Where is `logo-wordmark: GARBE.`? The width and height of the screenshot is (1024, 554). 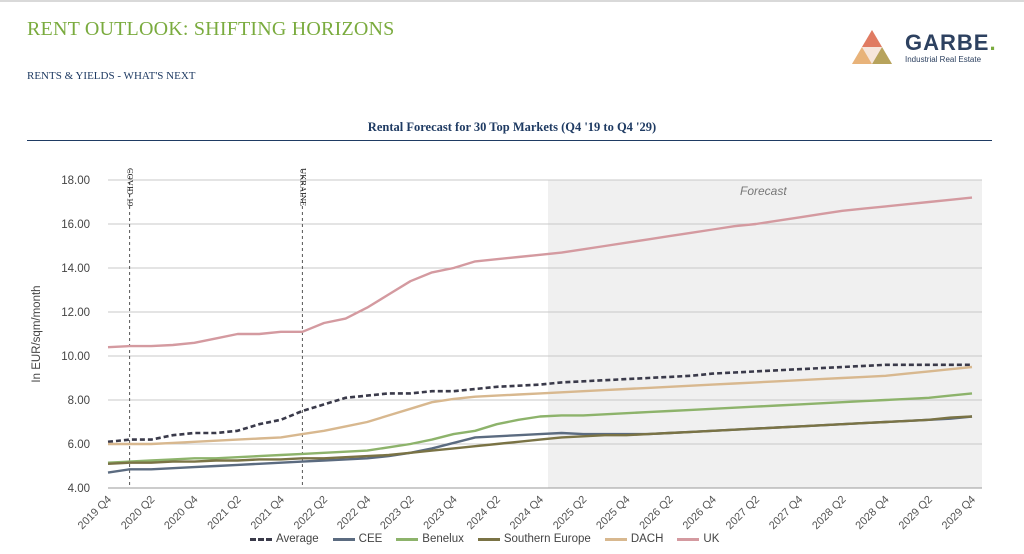
logo-wordmark: GARBE. is located at coordinates (951, 42).